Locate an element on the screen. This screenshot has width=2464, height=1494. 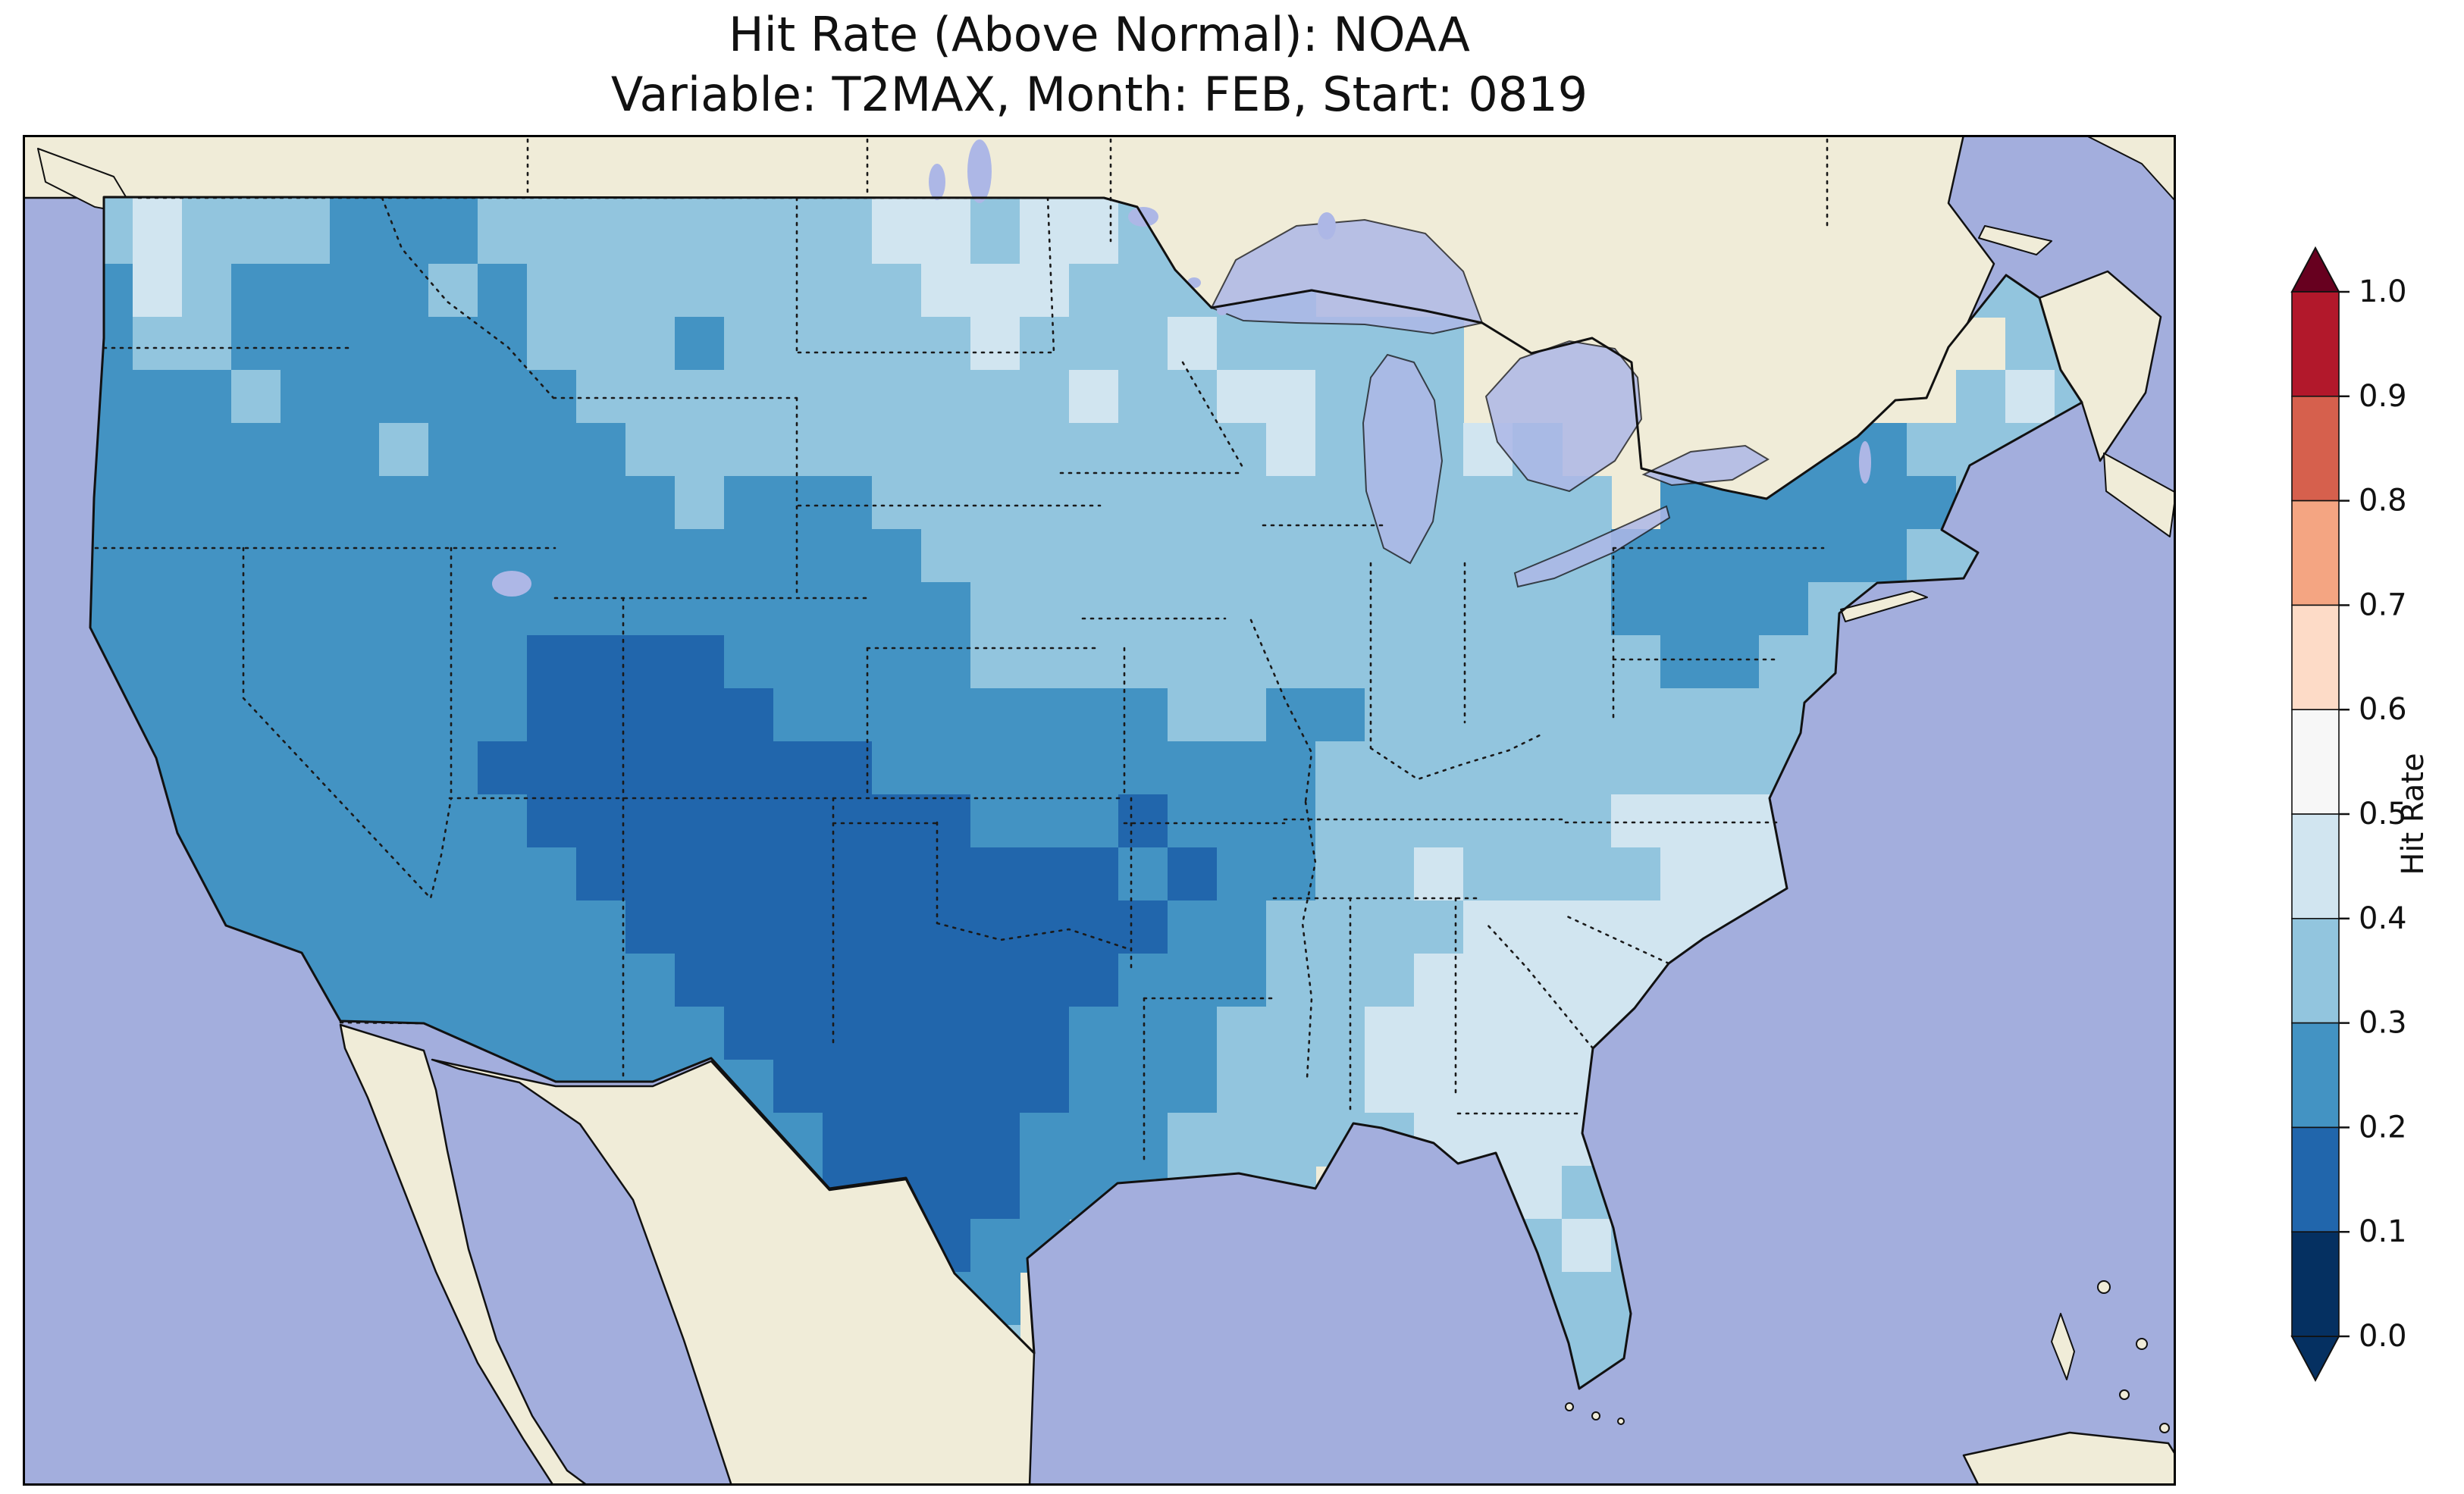
colorbar-under-arrow is located at coordinates (2315, 1359).